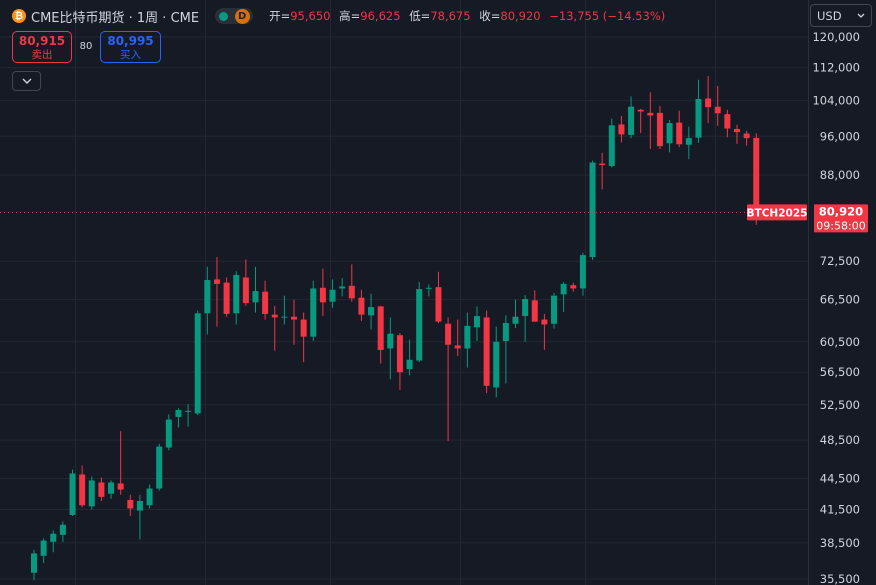 Image resolution: width=876 pixels, height=585 pixels. Describe the element at coordinates (840, 300) in the screenshot. I see `price-tick-label: 66,500` at that location.